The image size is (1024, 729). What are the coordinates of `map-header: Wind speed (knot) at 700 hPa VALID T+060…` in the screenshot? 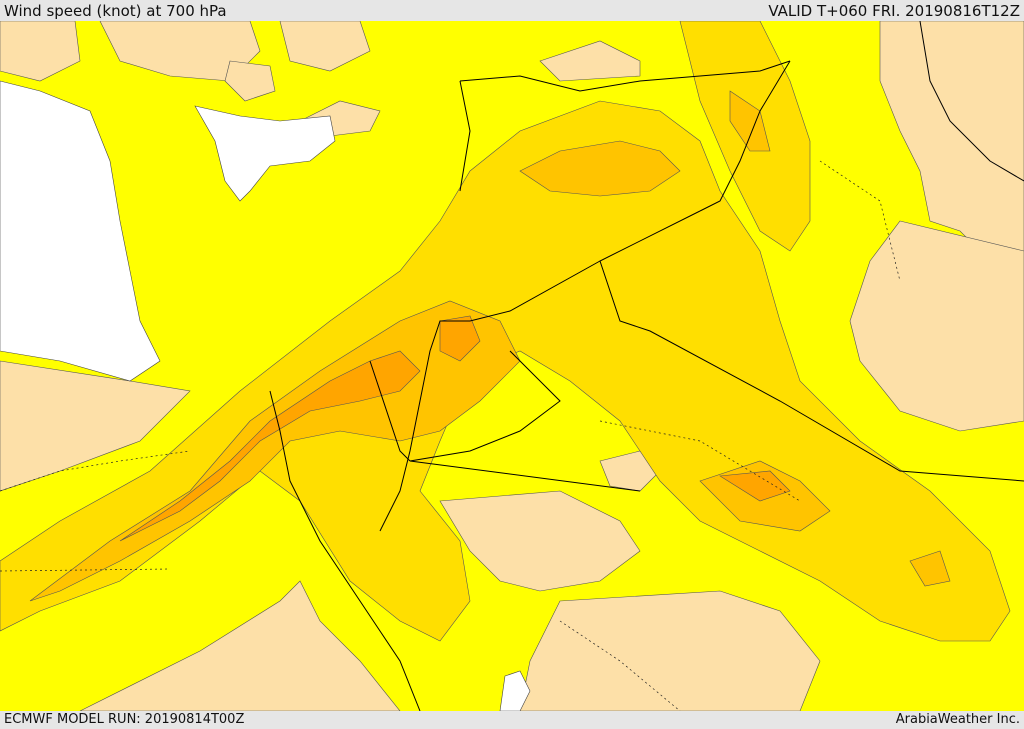 It's located at (512, 10).